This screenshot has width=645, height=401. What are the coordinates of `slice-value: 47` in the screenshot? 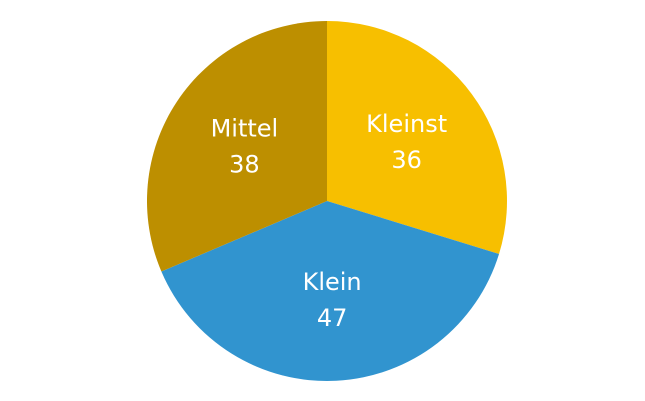 It's located at (332, 318).